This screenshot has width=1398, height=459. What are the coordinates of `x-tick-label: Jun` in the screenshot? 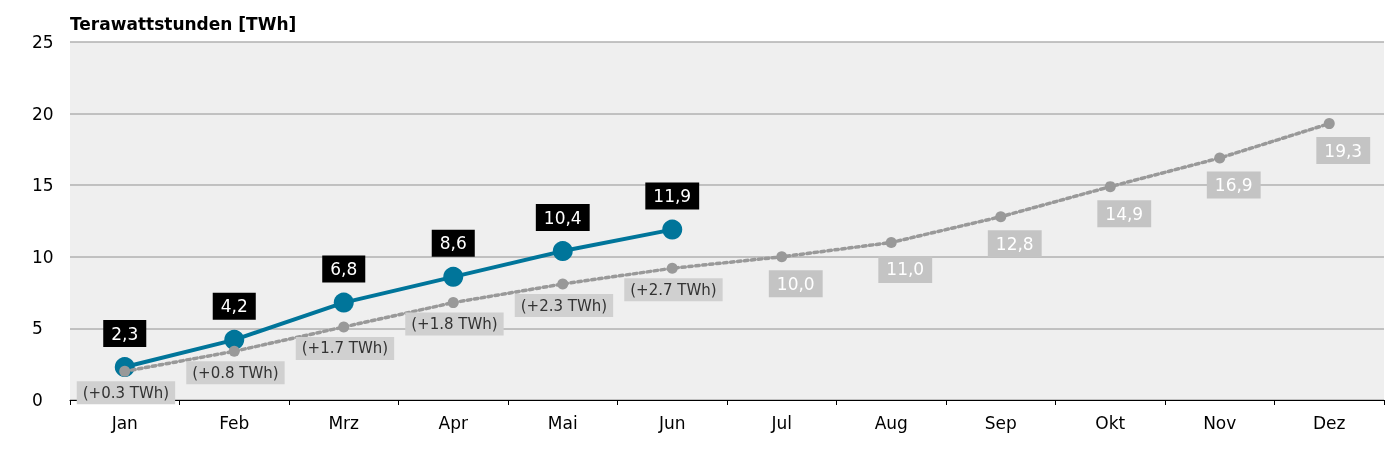 It's located at (671, 422).